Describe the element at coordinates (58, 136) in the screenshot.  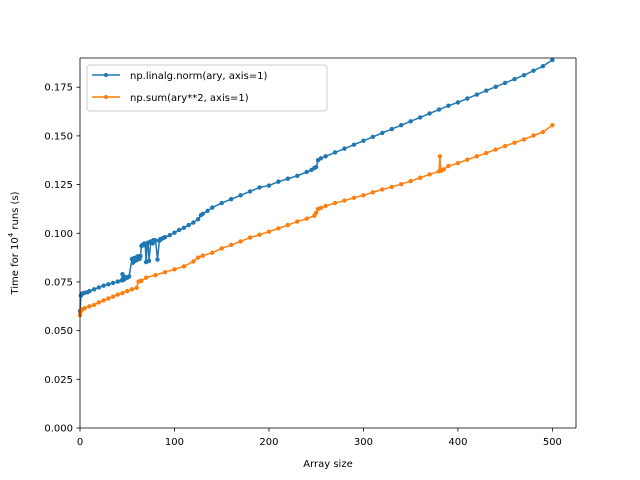
I see `y-tick-label: 0.150` at that location.